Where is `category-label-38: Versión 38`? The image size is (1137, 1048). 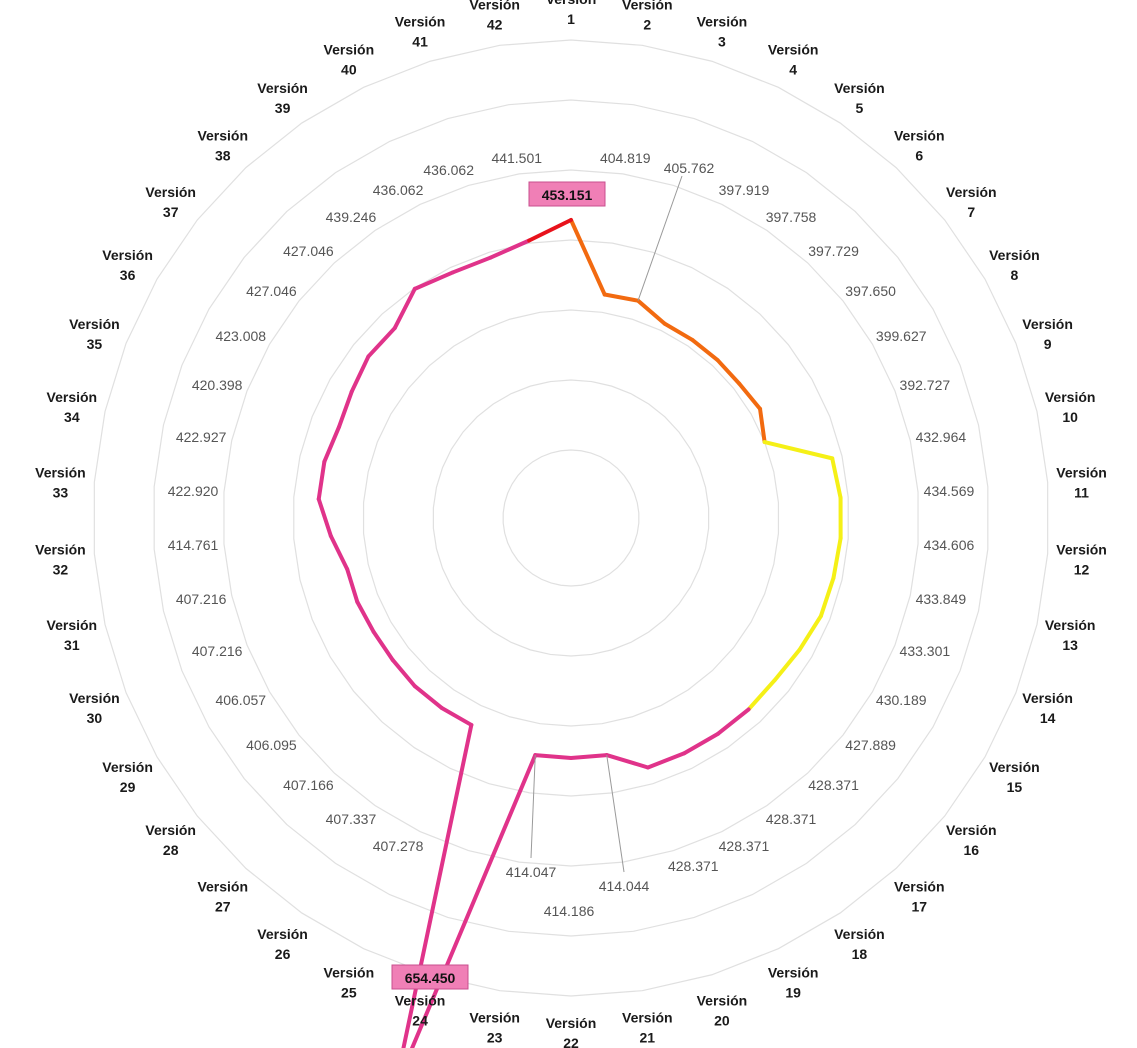
category-label-38: Versión 38 is located at coordinates (222, 146).